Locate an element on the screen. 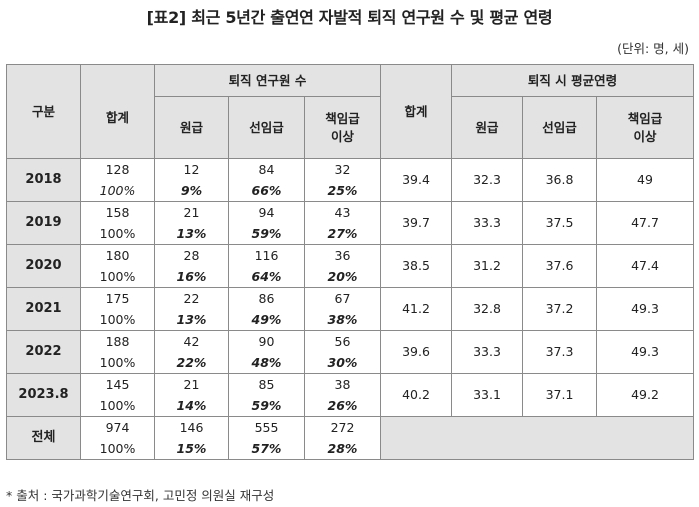  unit-note: (단위: 명, 세) is located at coordinates (653, 48).